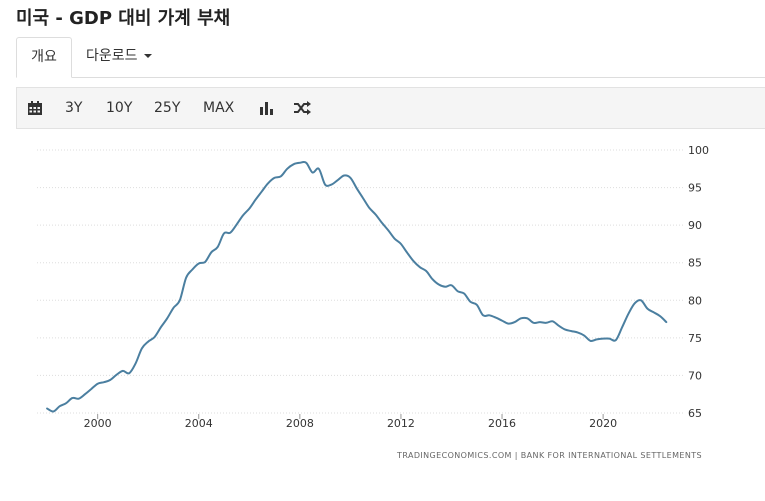 The height and width of the screenshot is (501, 765). I want to click on x-axis-ticks: 2000 2004 2008 2012 2016 2020, so click(350, 422).